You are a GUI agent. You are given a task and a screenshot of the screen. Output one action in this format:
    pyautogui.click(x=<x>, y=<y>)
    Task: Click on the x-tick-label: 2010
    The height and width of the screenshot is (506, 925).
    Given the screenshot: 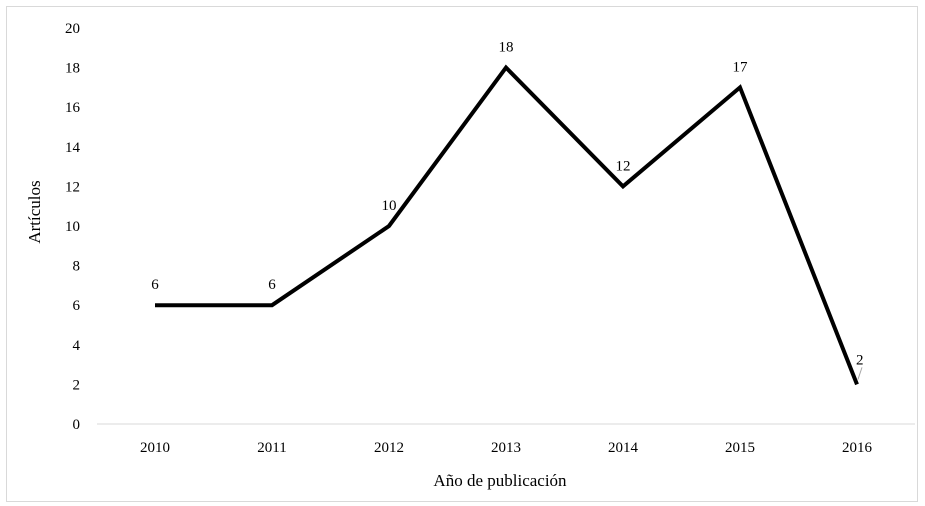 What is the action you would take?
    pyautogui.click(x=155, y=448)
    